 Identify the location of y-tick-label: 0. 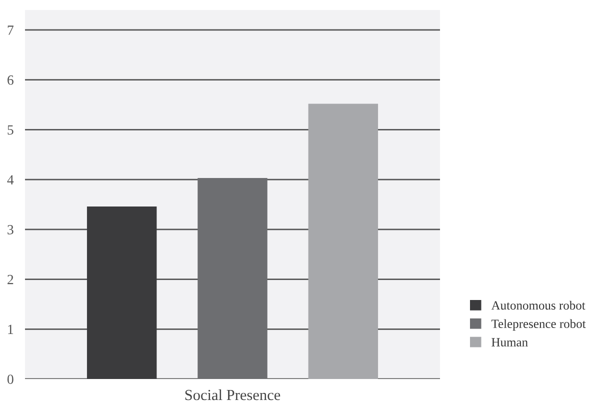
(10, 379).